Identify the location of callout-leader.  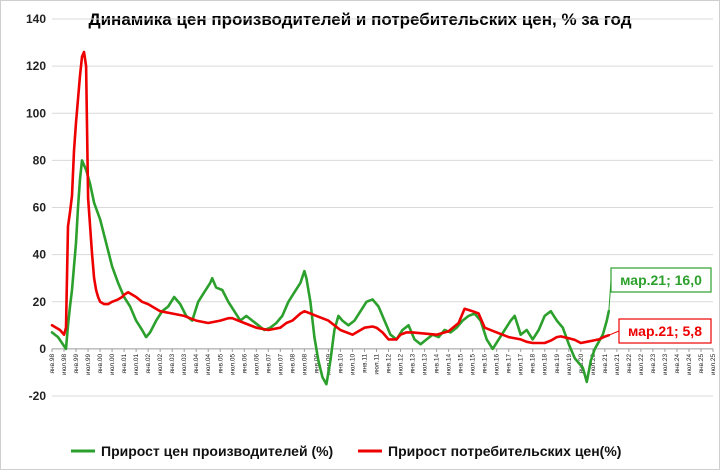
(614, 333).